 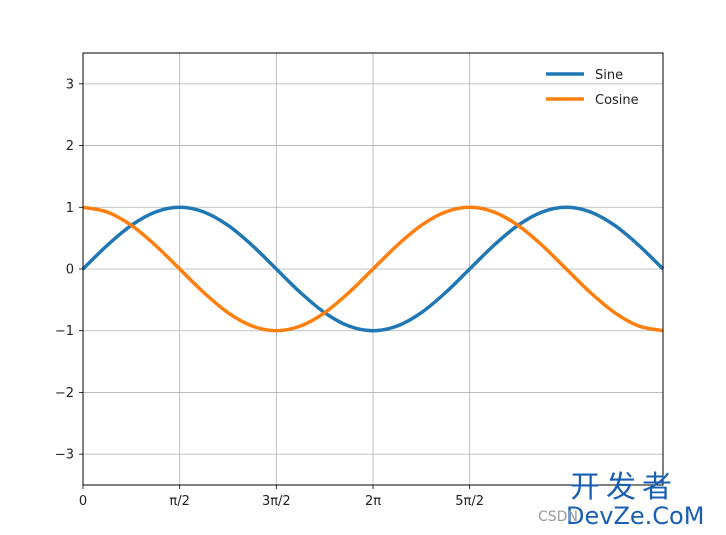 What do you see at coordinates (558, 517) in the screenshot?
I see `watermark-csdn: CSDN` at bounding box center [558, 517].